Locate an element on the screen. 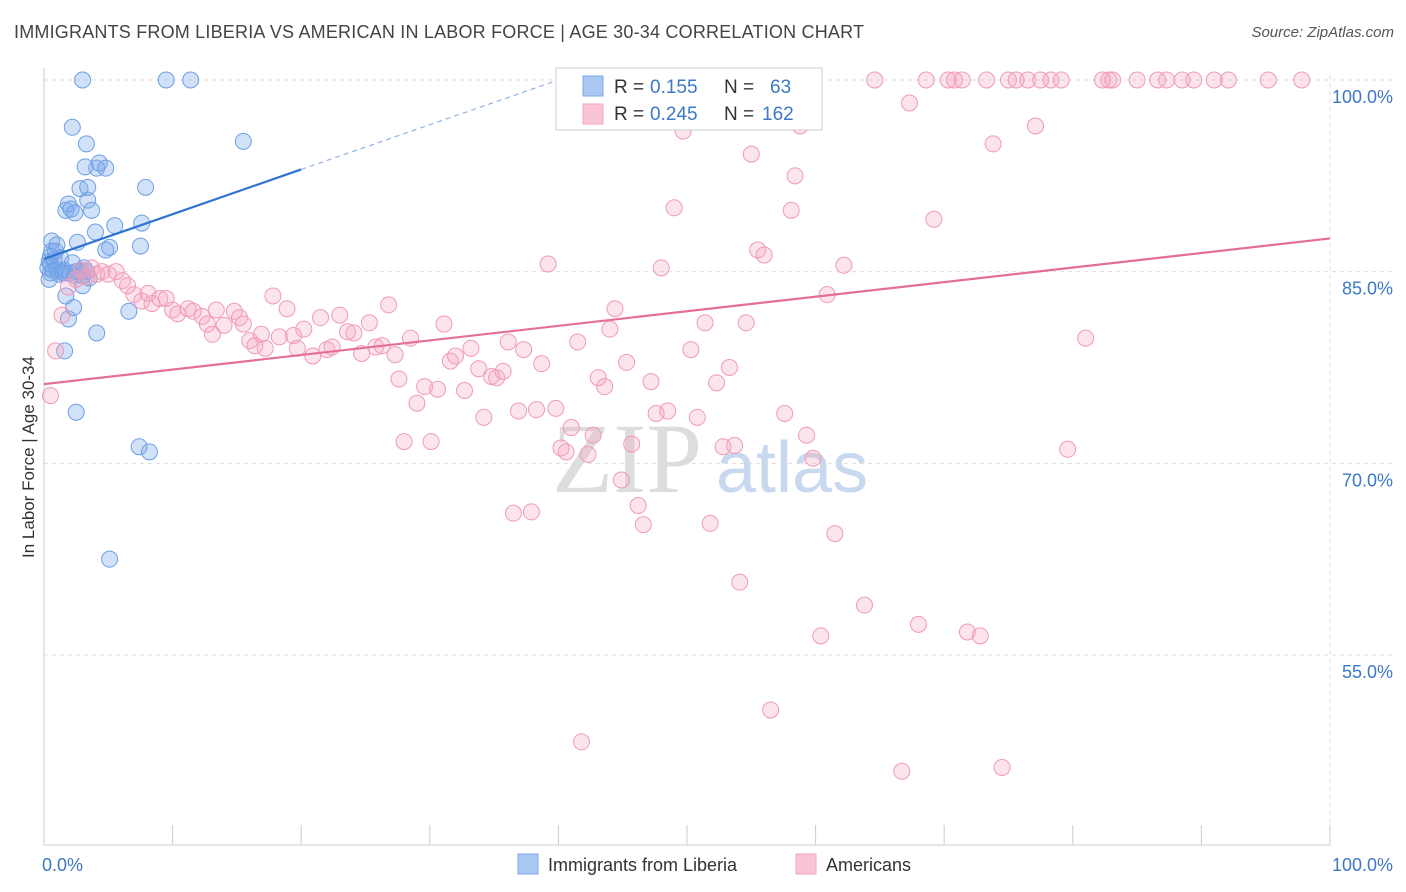  stats-n-label-liberia: N = is located at coordinates (739, 87).